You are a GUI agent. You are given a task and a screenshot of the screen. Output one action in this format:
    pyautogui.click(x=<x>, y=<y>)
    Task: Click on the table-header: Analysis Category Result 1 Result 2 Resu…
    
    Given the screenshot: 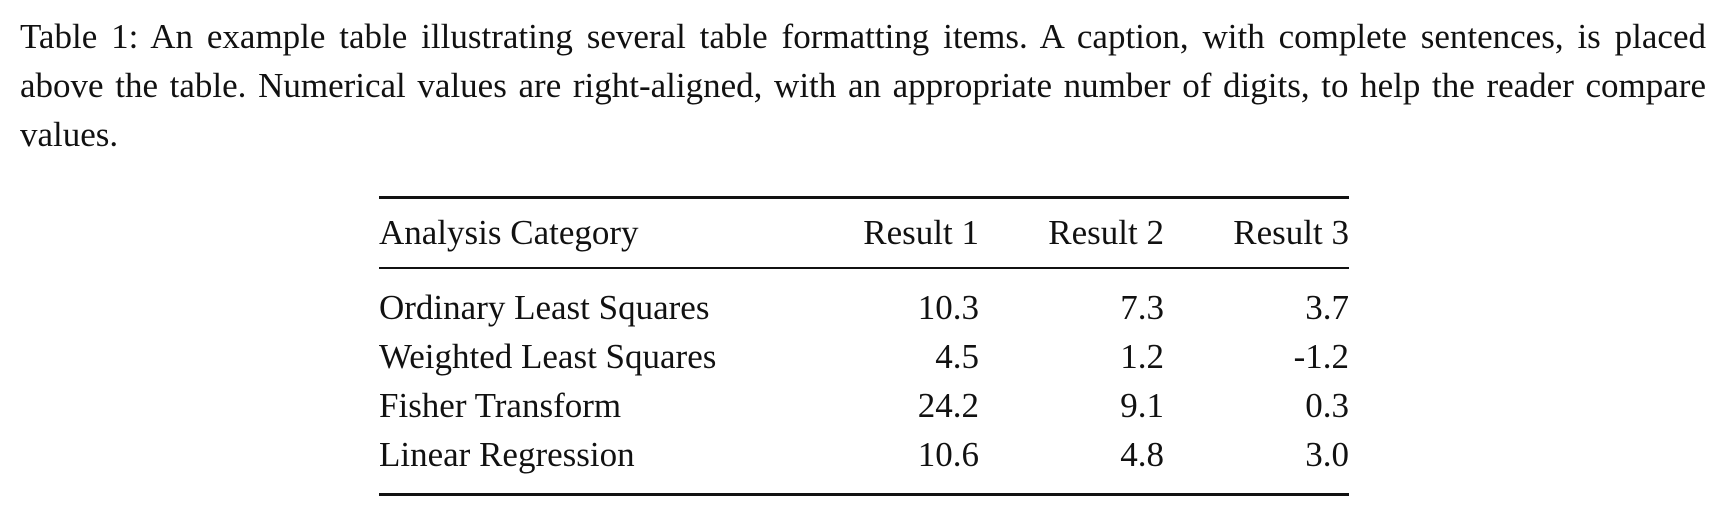 What is the action you would take?
    pyautogui.click(x=864, y=232)
    